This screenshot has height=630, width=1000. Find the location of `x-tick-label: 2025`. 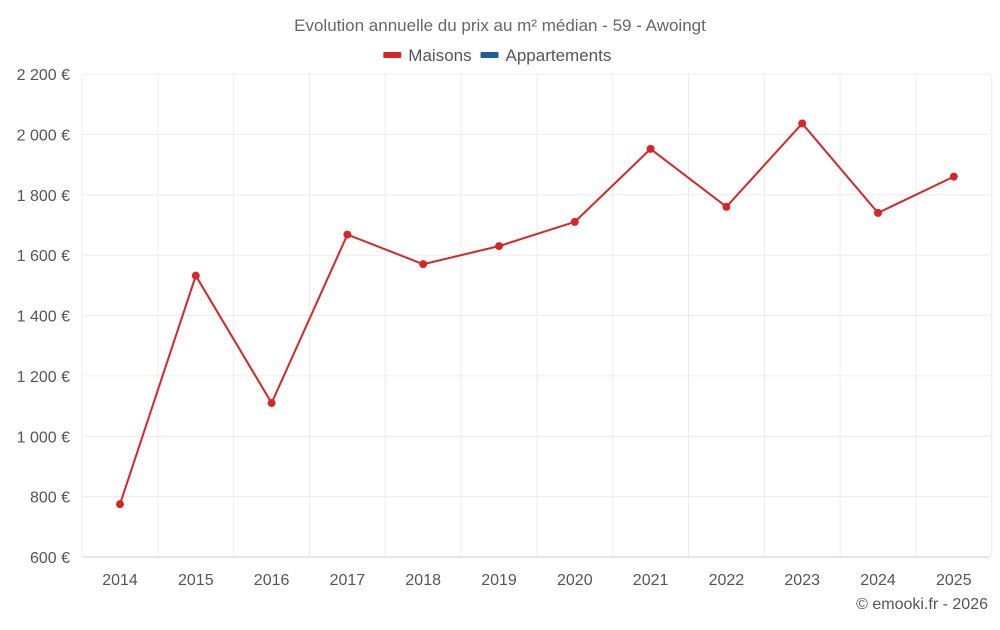

x-tick-label: 2025 is located at coordinates (954, 580).